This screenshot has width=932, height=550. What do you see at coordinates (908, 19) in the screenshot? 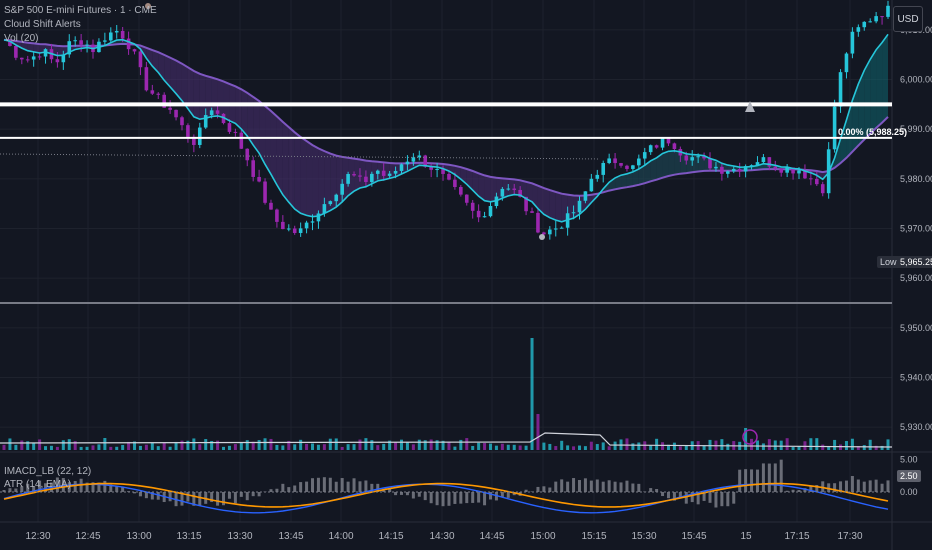
I see `currency-button: USD` at bounding box center [908, 19].